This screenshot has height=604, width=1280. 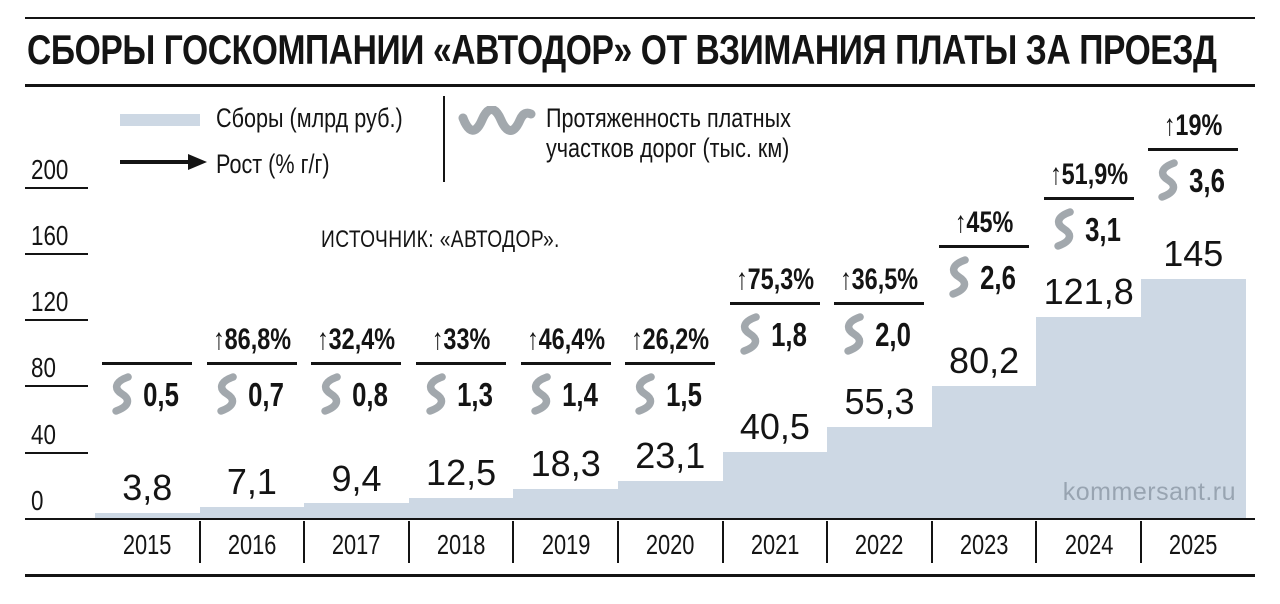 What do you see at coordinates (370, 394) in the screenshot?
I see `toll-length-value-text: 0,8` at bounding box center [370, 394].